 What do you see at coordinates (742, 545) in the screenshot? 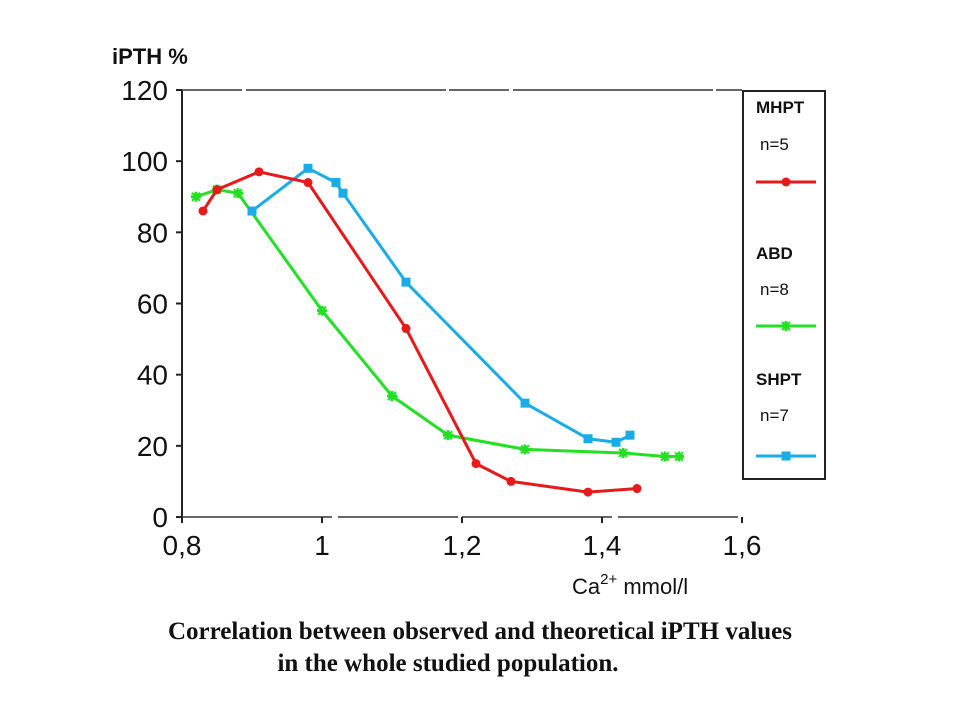
I see `x-tick-label: 1,6` at bounding box center [742, 545].